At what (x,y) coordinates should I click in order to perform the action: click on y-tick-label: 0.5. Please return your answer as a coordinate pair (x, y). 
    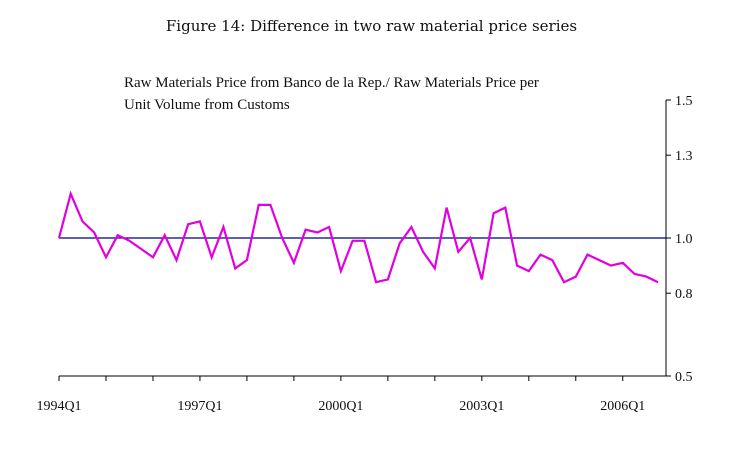
    Looking at the image, I should click on (684, 377).